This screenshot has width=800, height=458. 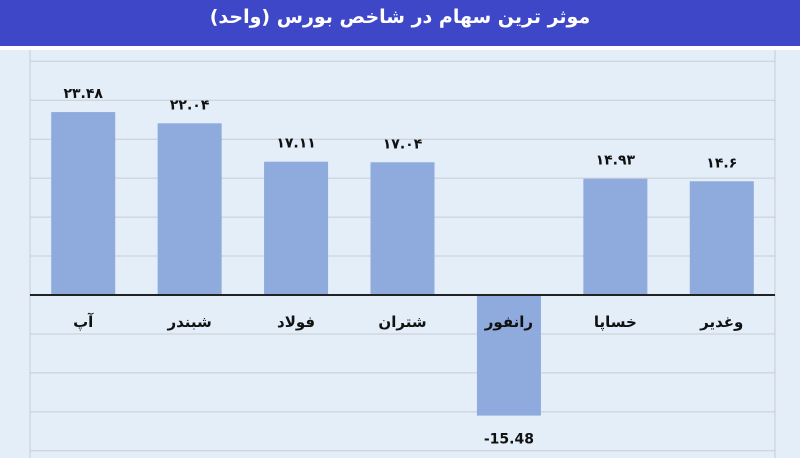 What do you see at coordinates (616, 161) in the screenshot?
I see `data-label: ۱۴.۹۳` at bounding box center [616, 161].